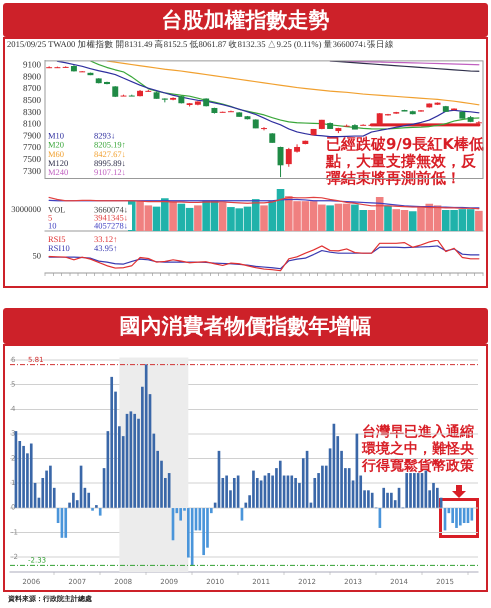 This screenshot has width=491, height=608. I want to click on chart-title: 台股加權指數走勢, so click(245, 20).